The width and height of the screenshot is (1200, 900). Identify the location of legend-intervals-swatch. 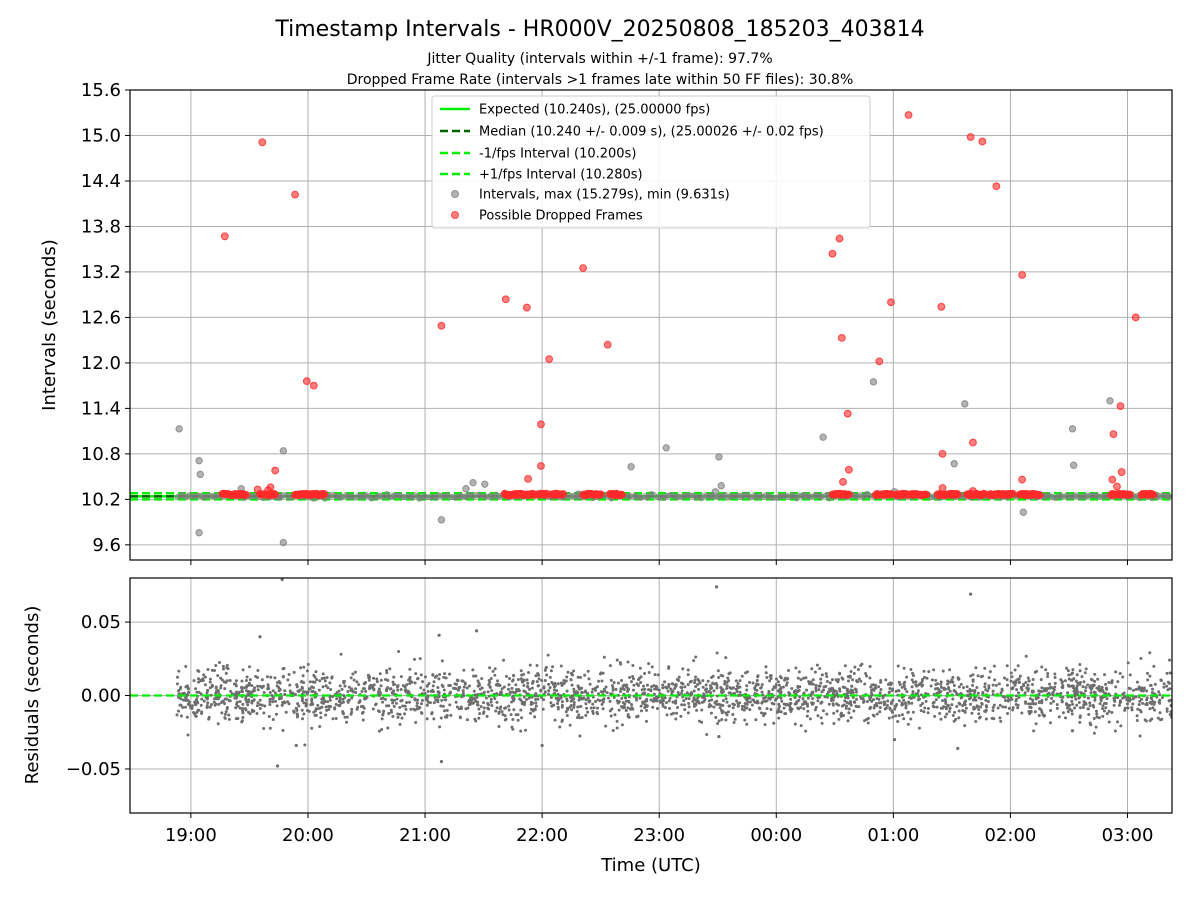
(455, 194).